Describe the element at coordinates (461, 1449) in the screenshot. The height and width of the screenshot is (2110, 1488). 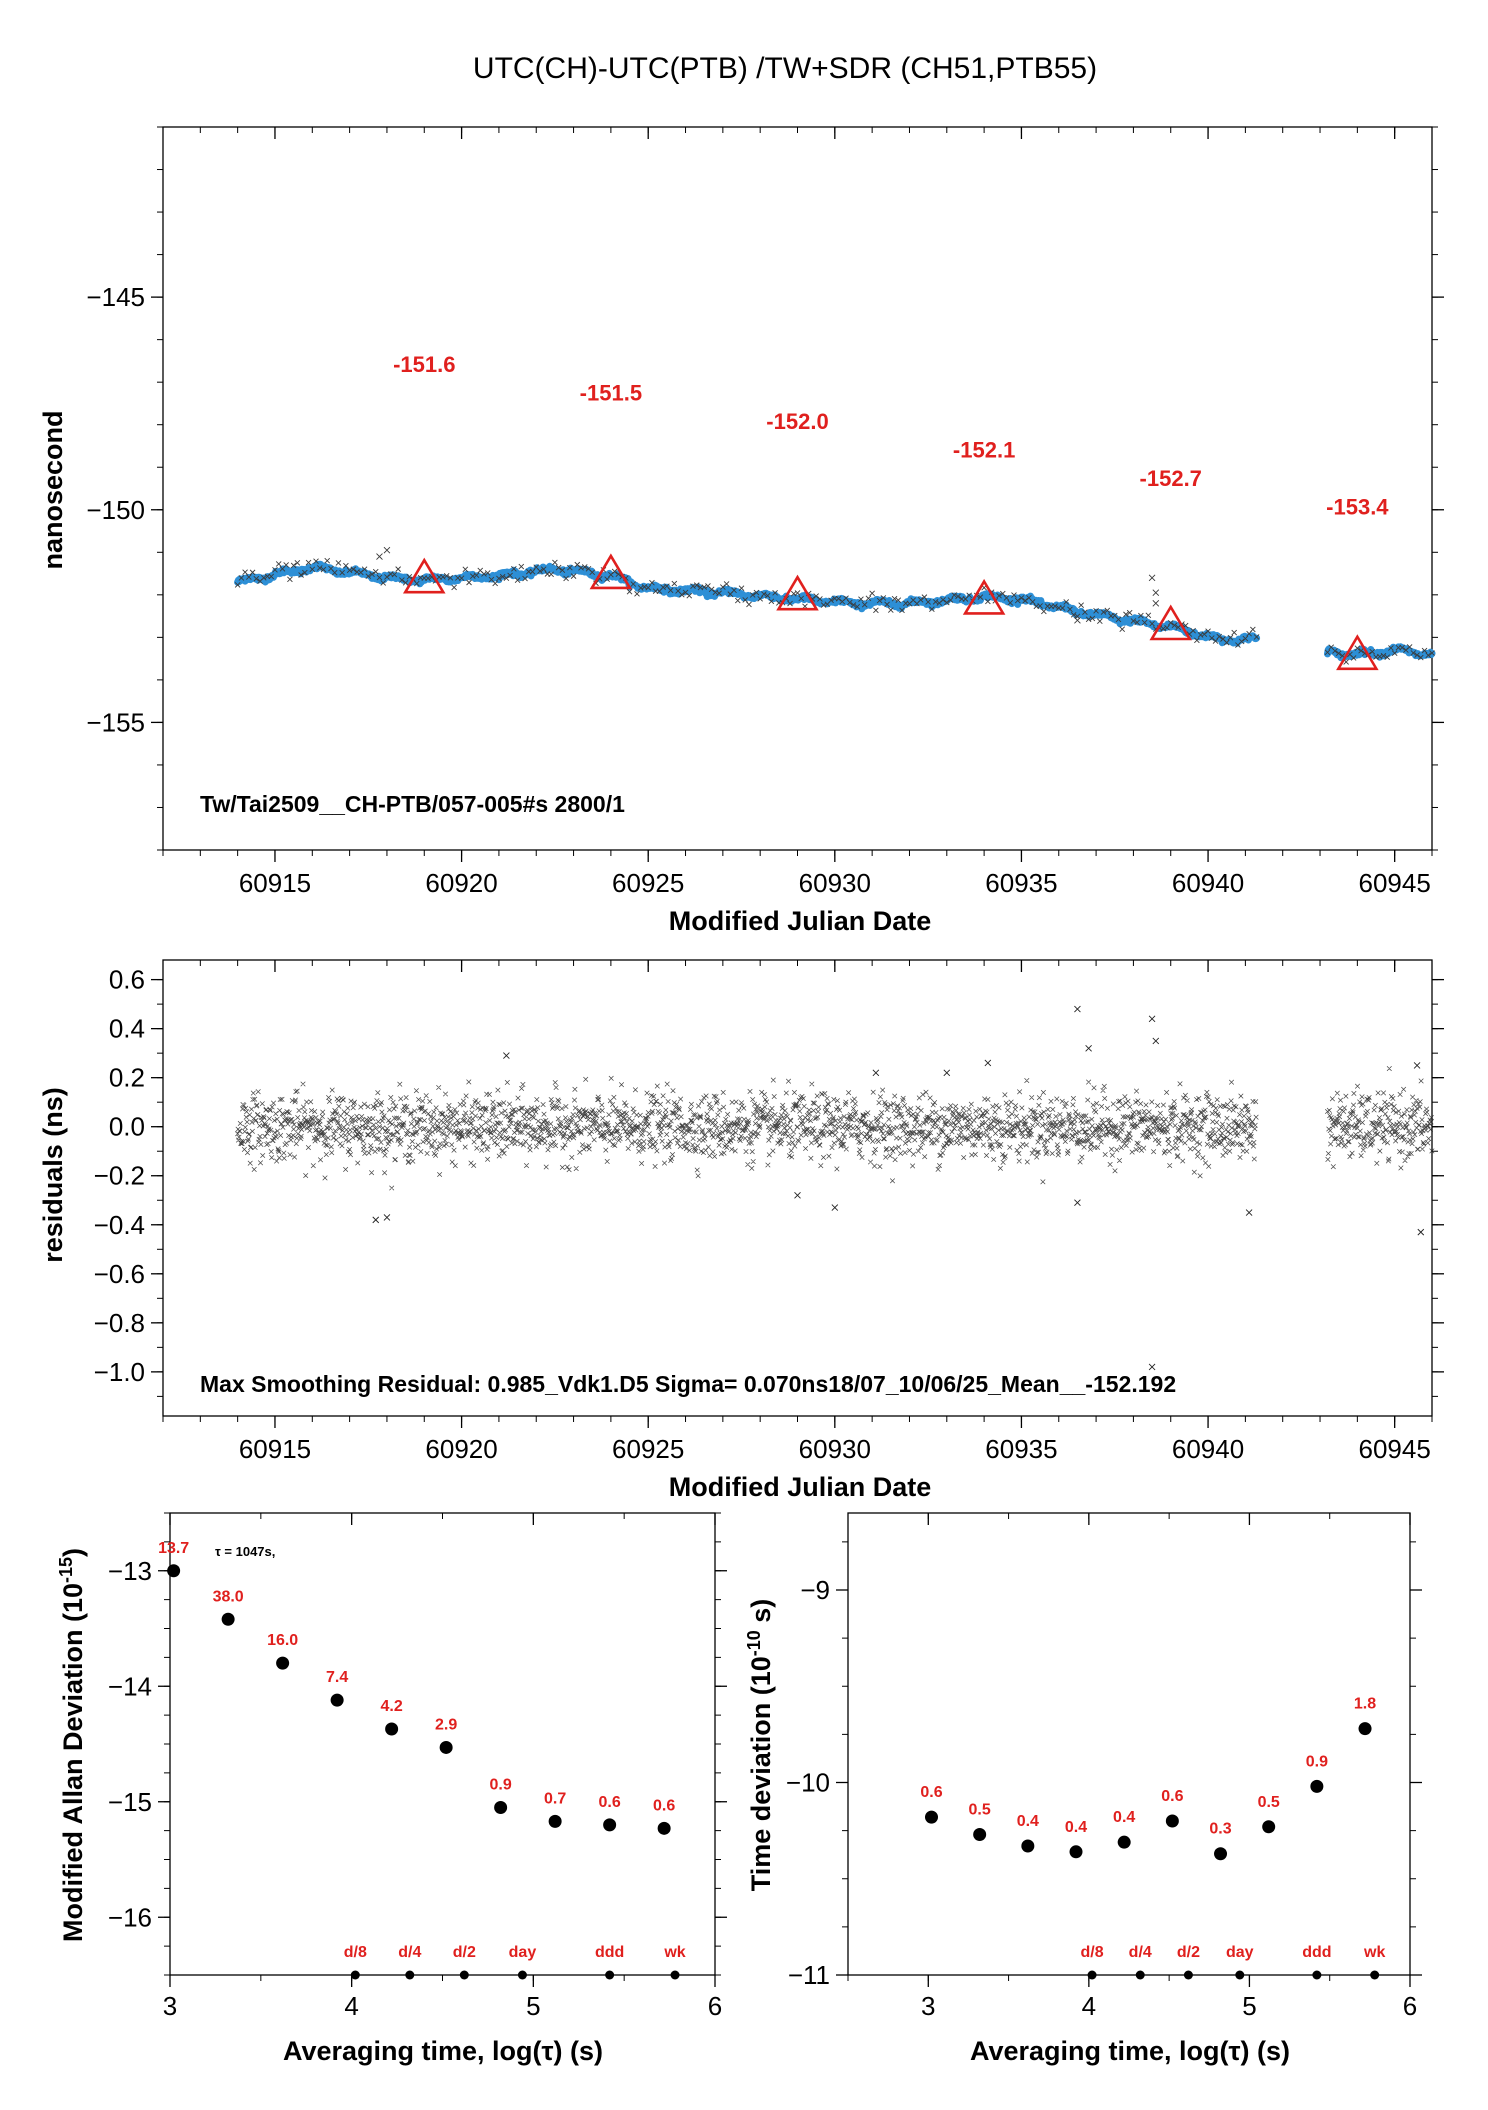
I see `residuals-xtick-label: 60920` at that location.